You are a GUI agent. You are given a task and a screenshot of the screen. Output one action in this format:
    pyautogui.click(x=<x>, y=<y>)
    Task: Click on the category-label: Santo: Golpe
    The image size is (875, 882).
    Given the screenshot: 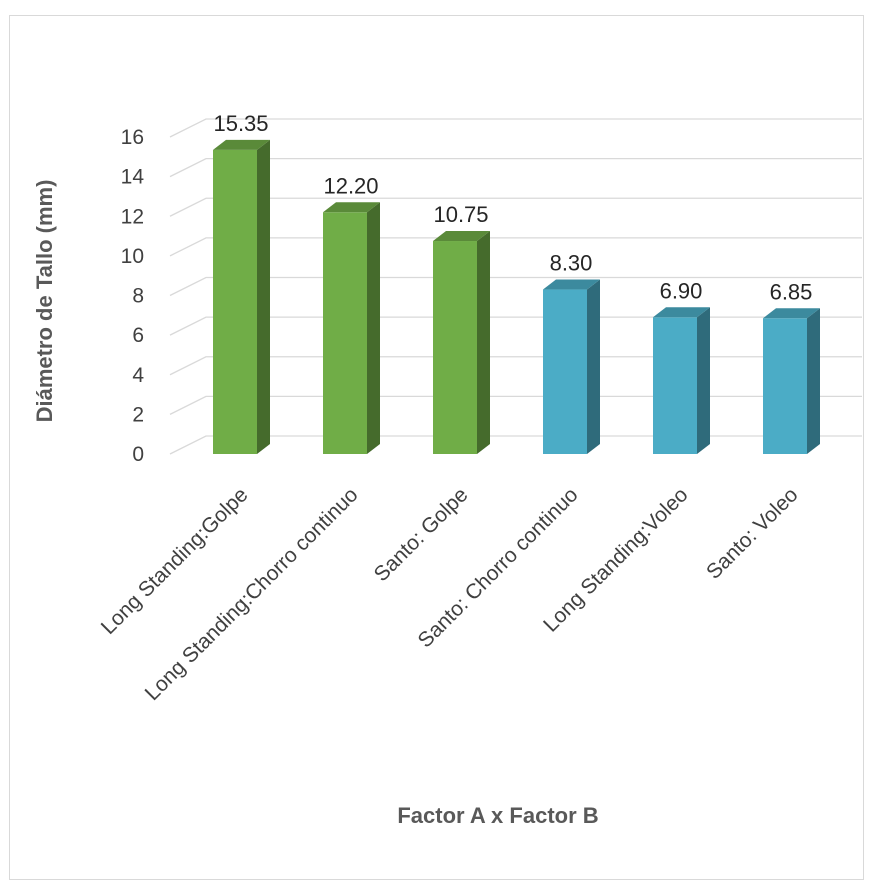 What is the action you would take?
    pyautogui.click(x=421, y=534)
    